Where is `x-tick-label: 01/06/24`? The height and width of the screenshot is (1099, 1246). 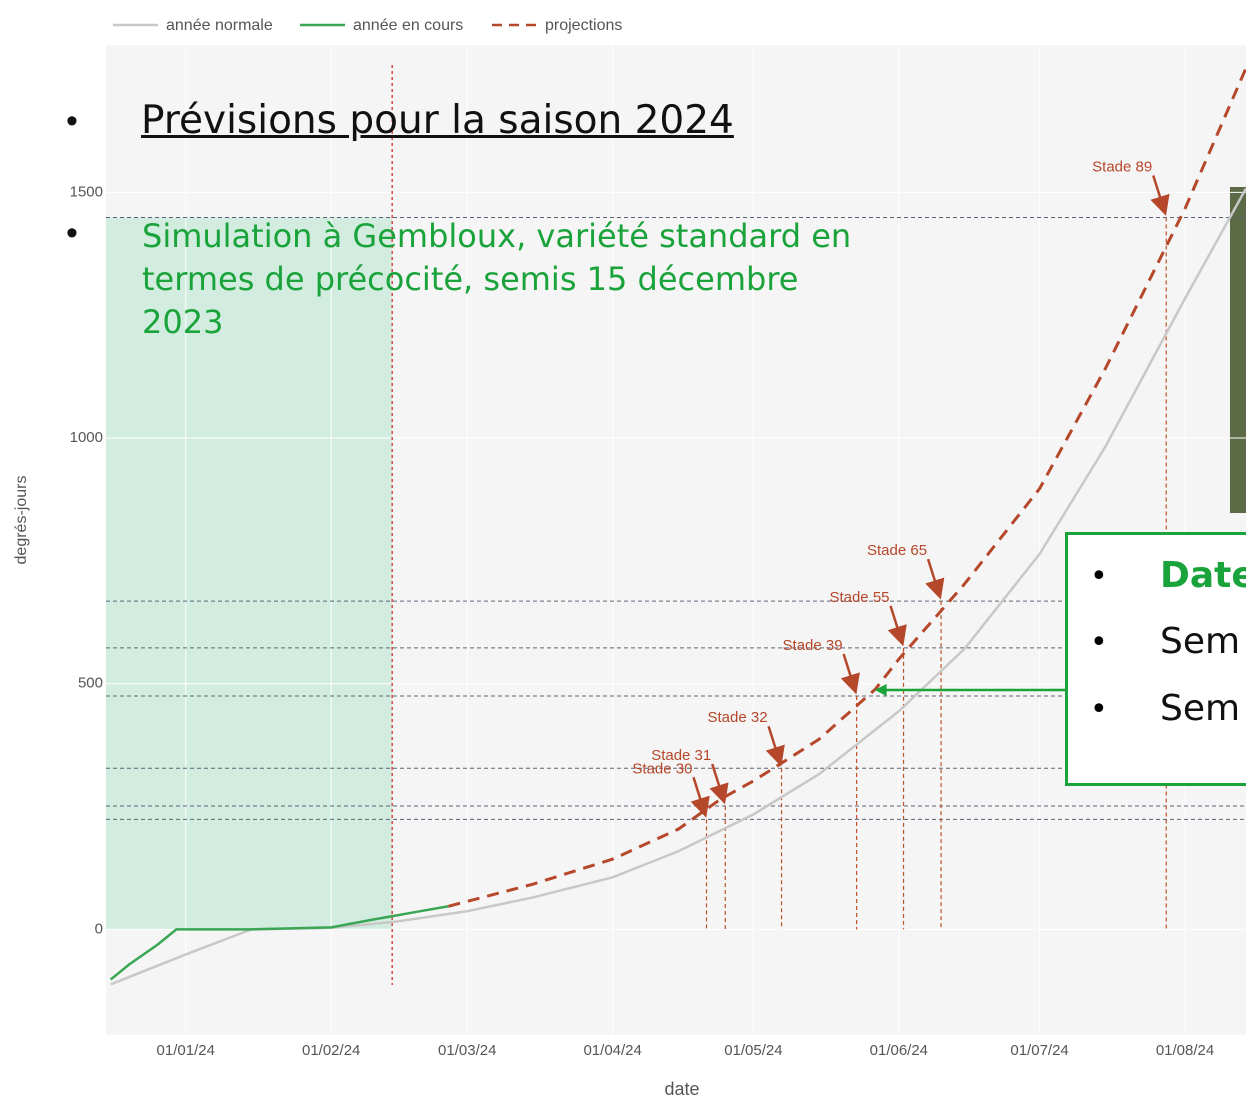
x-tick-label: 01/06/24 is located at coordinates (899, 1050).